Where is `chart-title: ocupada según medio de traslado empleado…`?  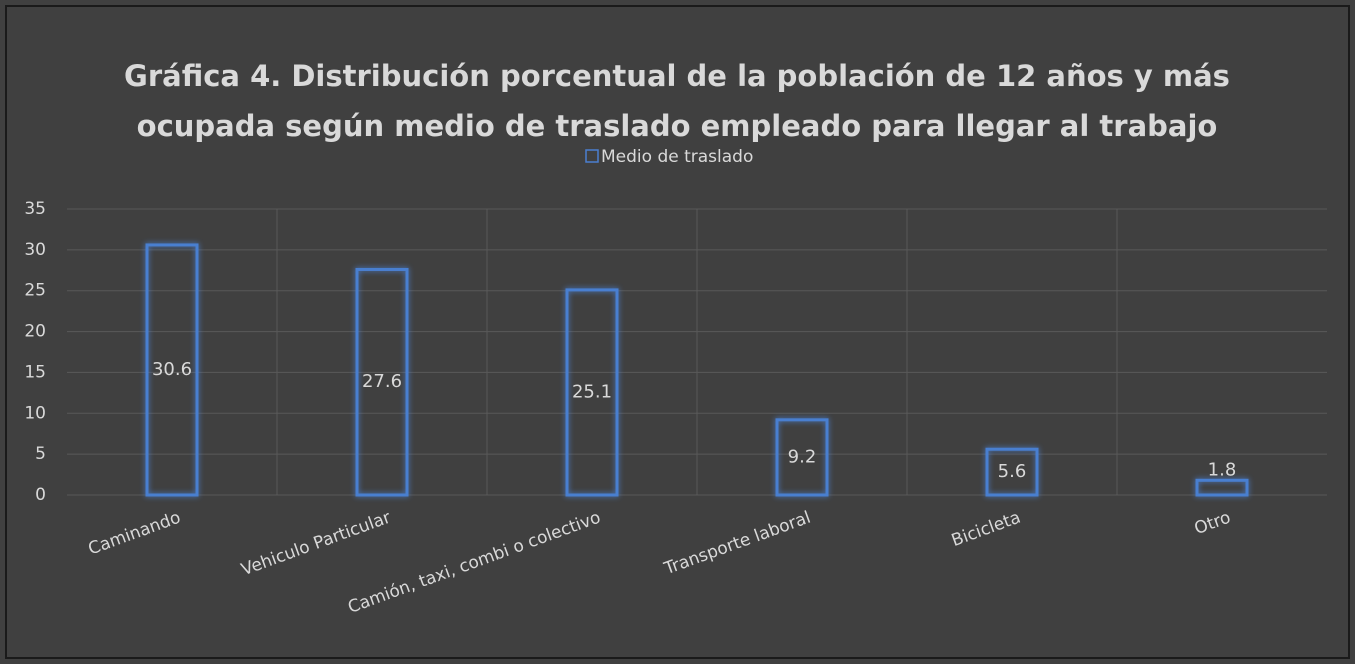 chart-title: ocupada según medio de traslado empleado… is located at coordinates (677, 126).